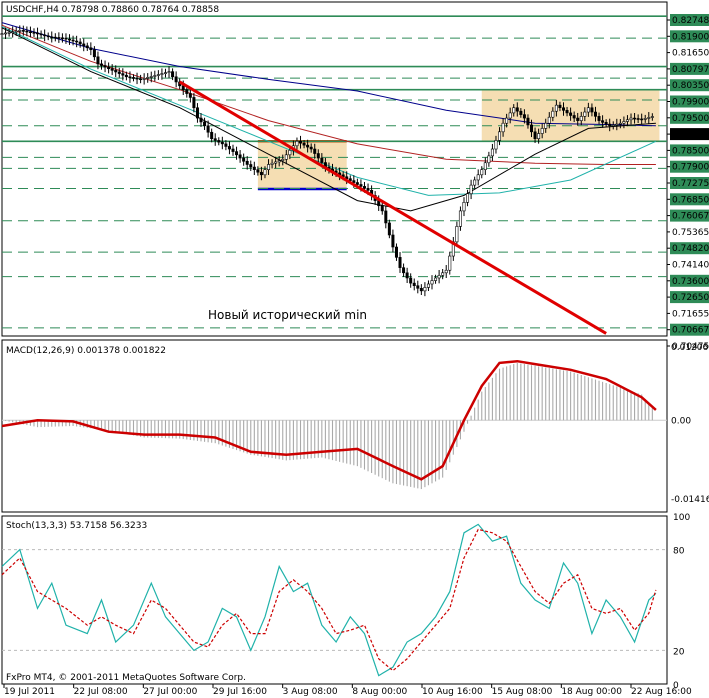 This screenshot has height=698, width=709. Describe the element at coordinates (690, 314) in the screenshot. I see `price-label: 0.71655` at that location.